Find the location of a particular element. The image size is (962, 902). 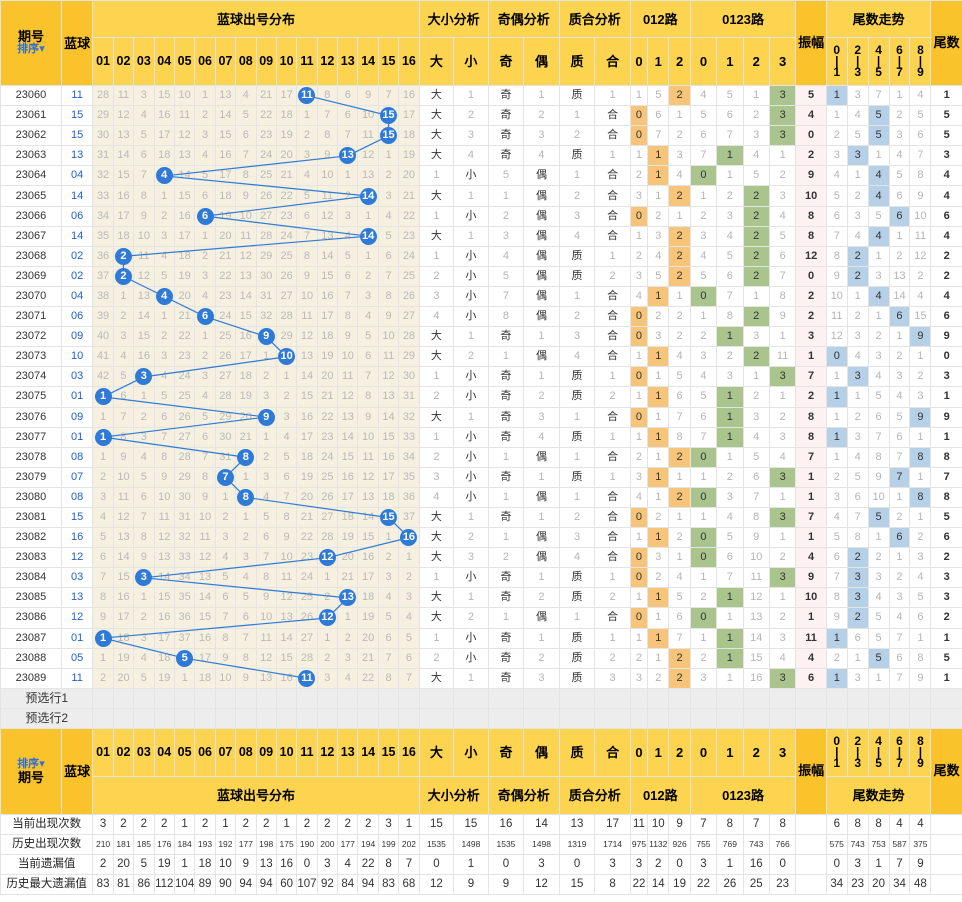

issue-sort-header: 排序▾ 期号 is located at coordinates (31, 771).